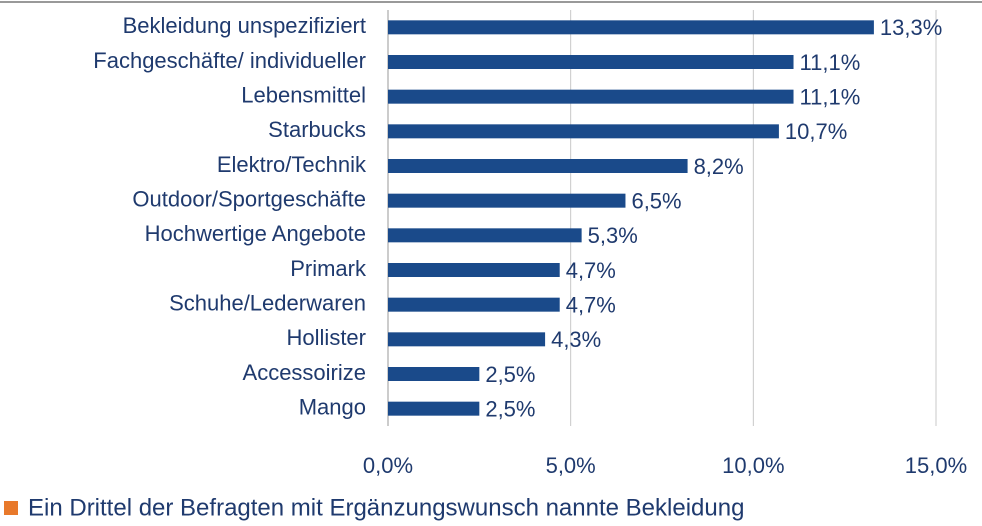 Image resolution: width=982 pixels, height=526 pixels. Describe the element at coordinates (249, 198) in the screenshot. I see `y-tick-label: Outdoor/Sportgeschäfte` at that location.